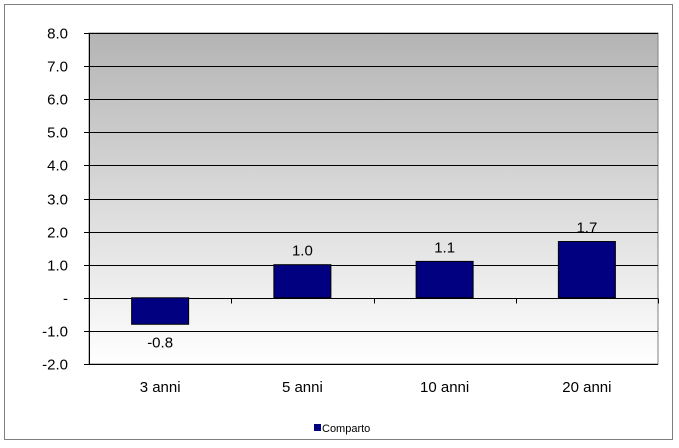 The image size is (679, 448). What do you see at coordinates (317, 427) in the screenshot?
I see `legend-swatch` at bounding box center [317, 427].